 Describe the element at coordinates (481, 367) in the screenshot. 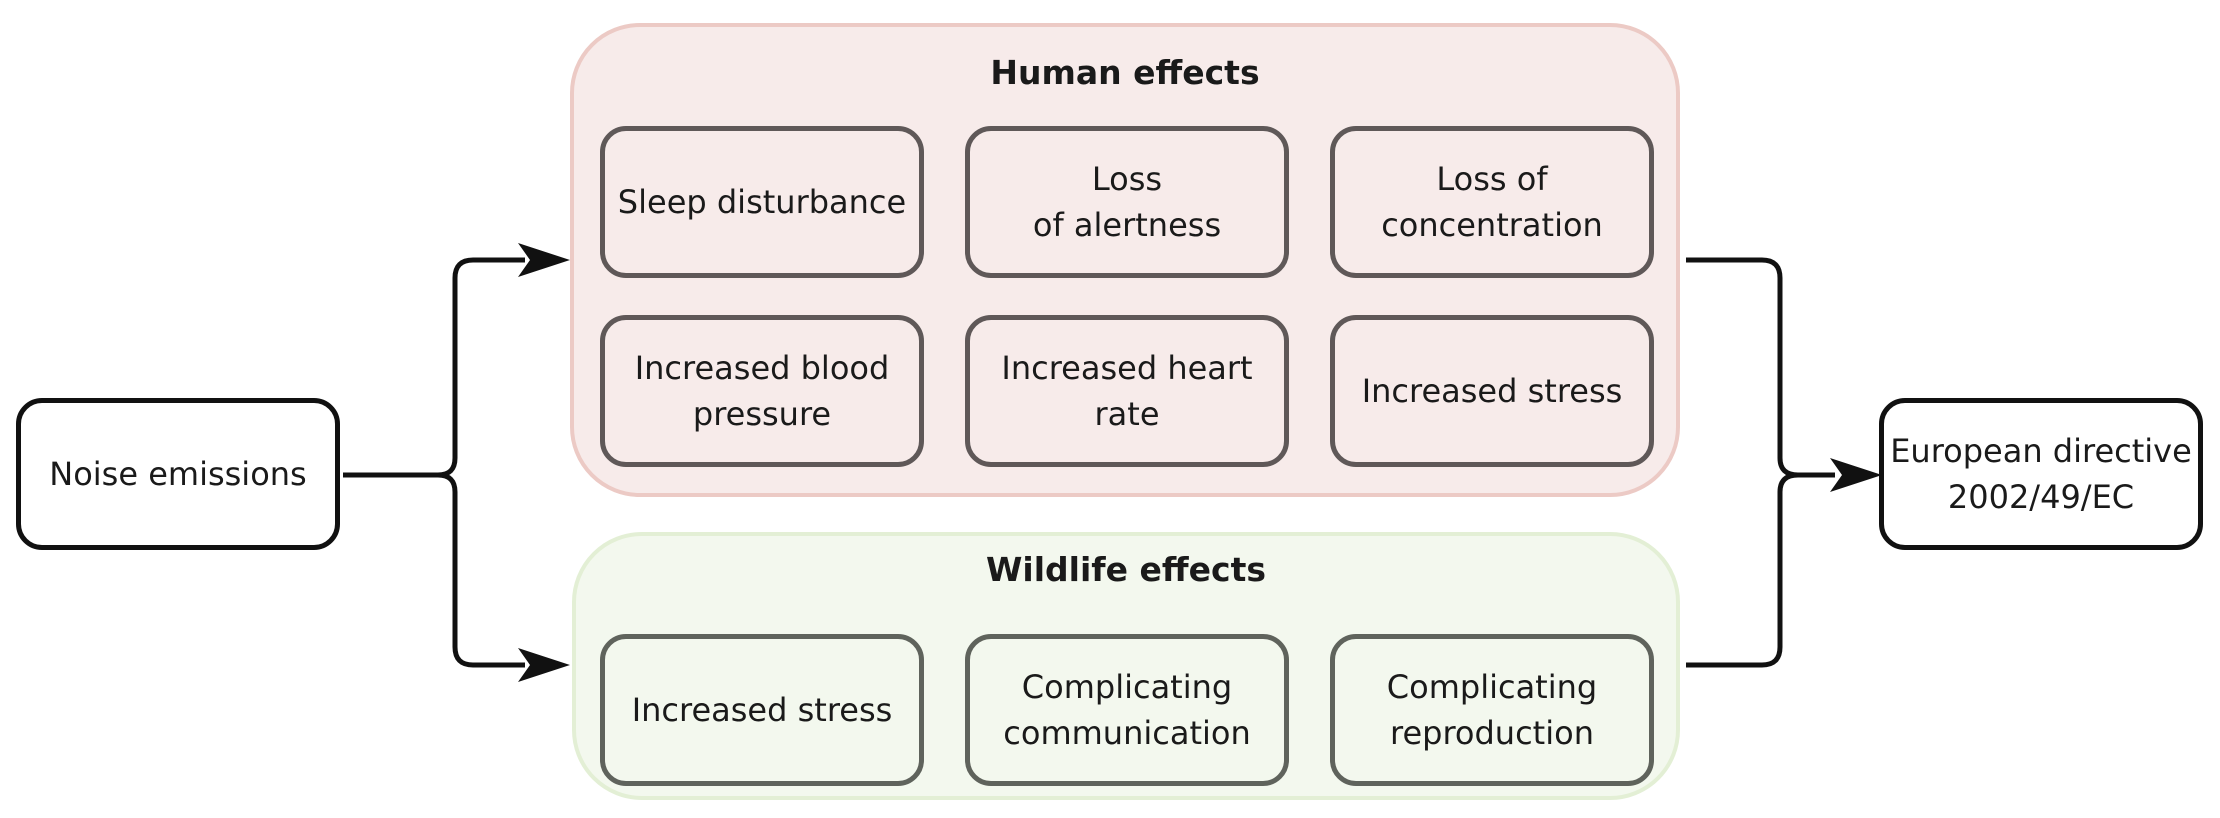

I see `connector-to-human` at that location.